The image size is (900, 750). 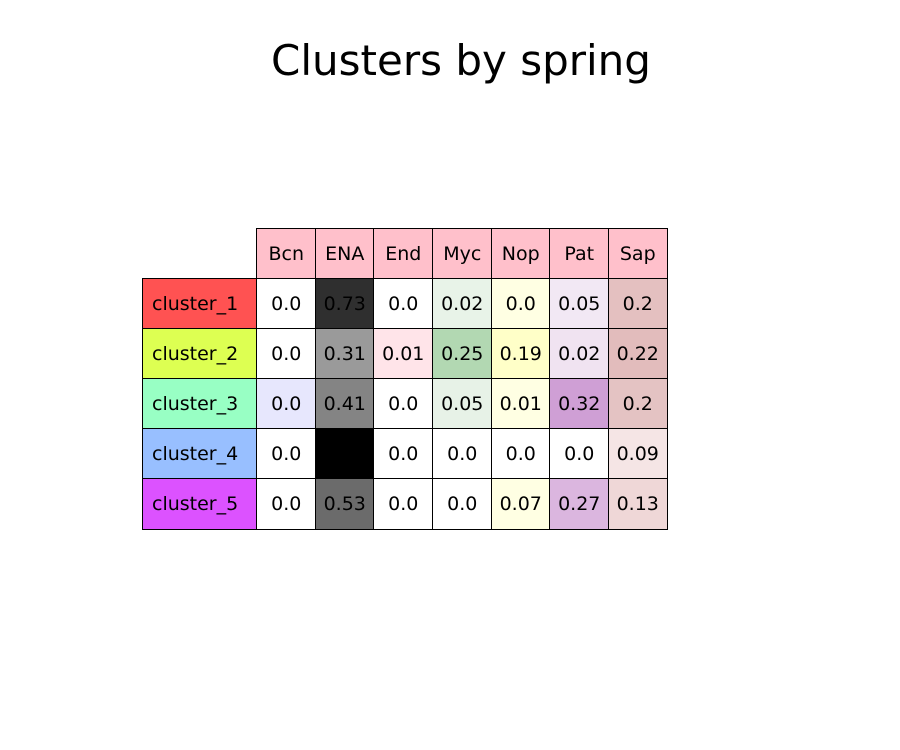 What do you see at coordinates (579, 254) in the screenshot?
I see `column-header-pat: Pat` at bounding box center [579, 254].